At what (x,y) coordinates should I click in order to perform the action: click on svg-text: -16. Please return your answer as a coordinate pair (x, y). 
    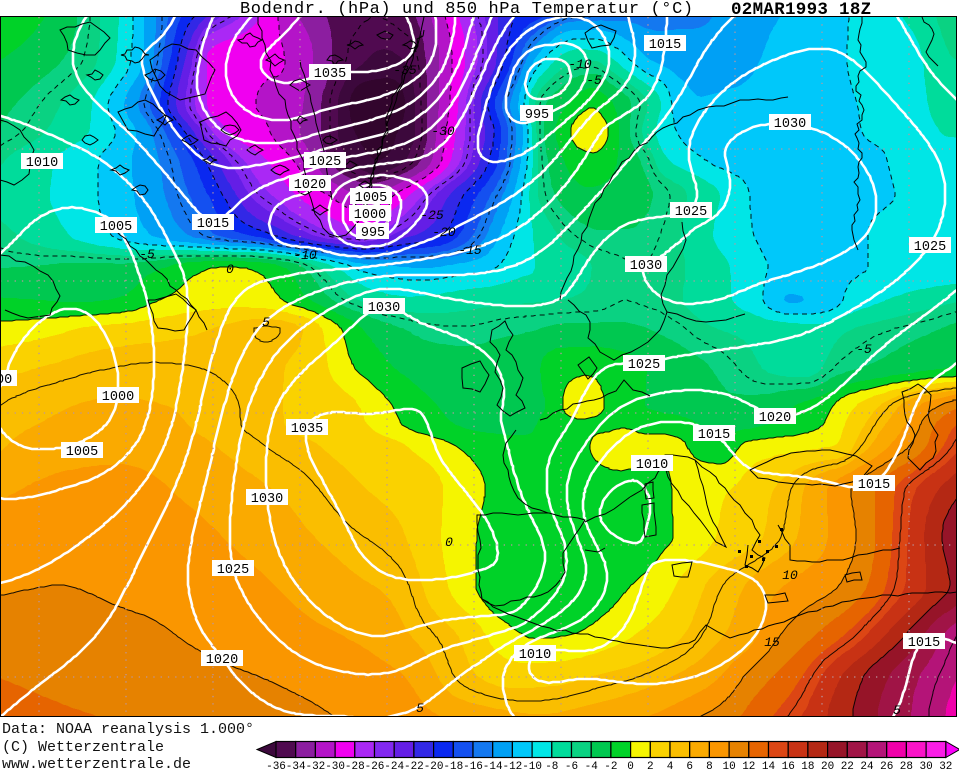
    Looking at the image, I should click on (473, 765).